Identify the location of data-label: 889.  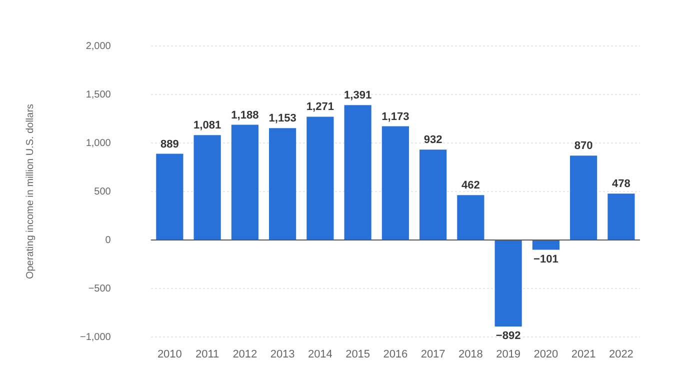
(169, 144).